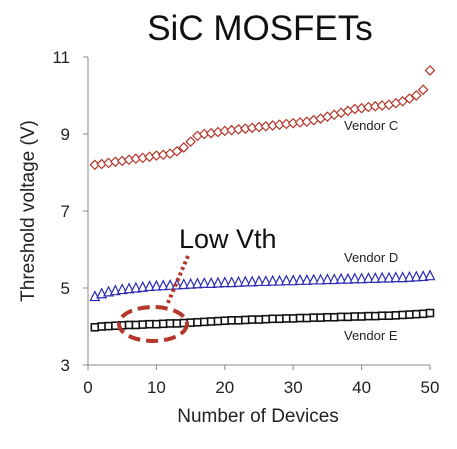 This screenshot has height=449, width=457. What do you see at coordinates (156, 387) in the screenshot?
I see `x-tick-label: 10` at bounding box center [156, 387].